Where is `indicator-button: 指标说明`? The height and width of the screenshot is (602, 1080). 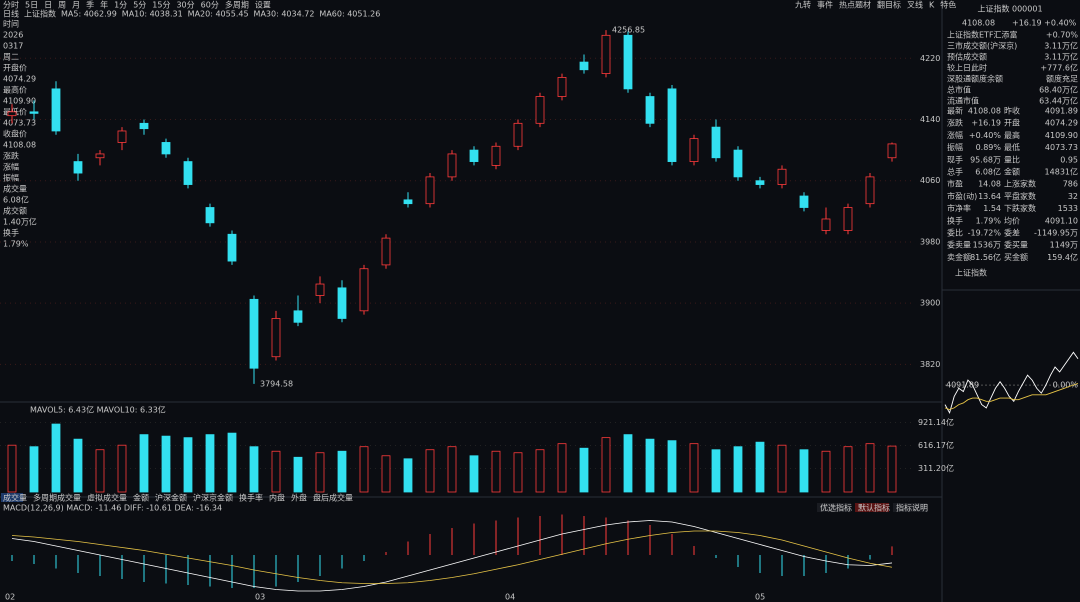 indicator-button: 指标说明 is located at coordinates (912, 508).